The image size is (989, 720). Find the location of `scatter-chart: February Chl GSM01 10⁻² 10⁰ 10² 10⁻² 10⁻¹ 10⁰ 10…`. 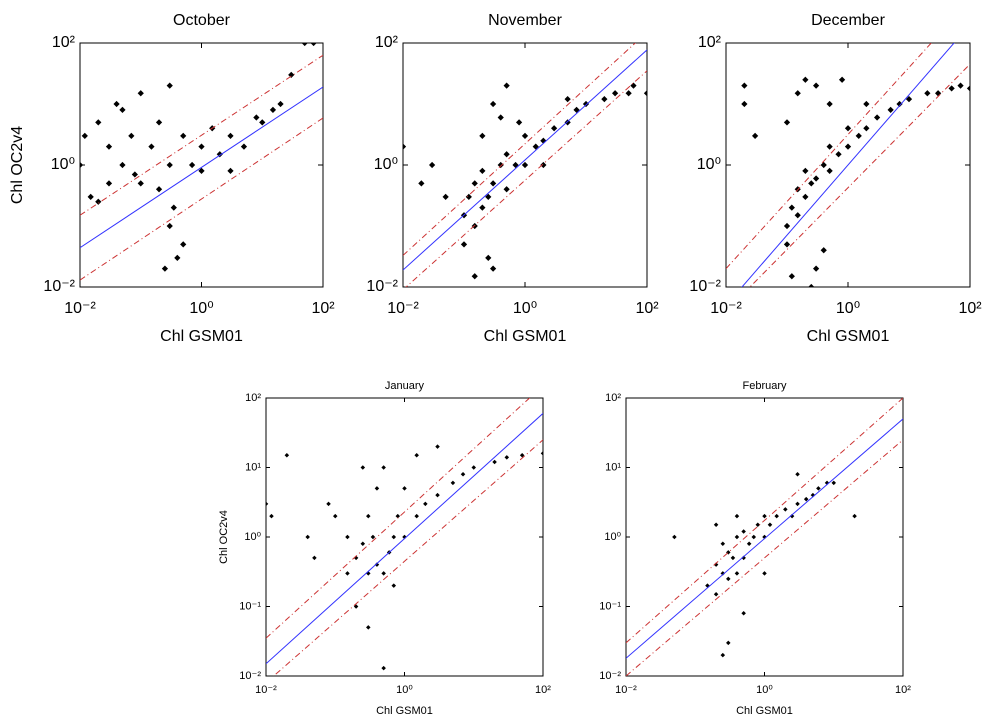

scatter-chart: February Chl GSM01 10⁻² 10⁰ 10² 10⁻² 10⁻¹ 10⁰ 10… is located at coordinates (755, 548).